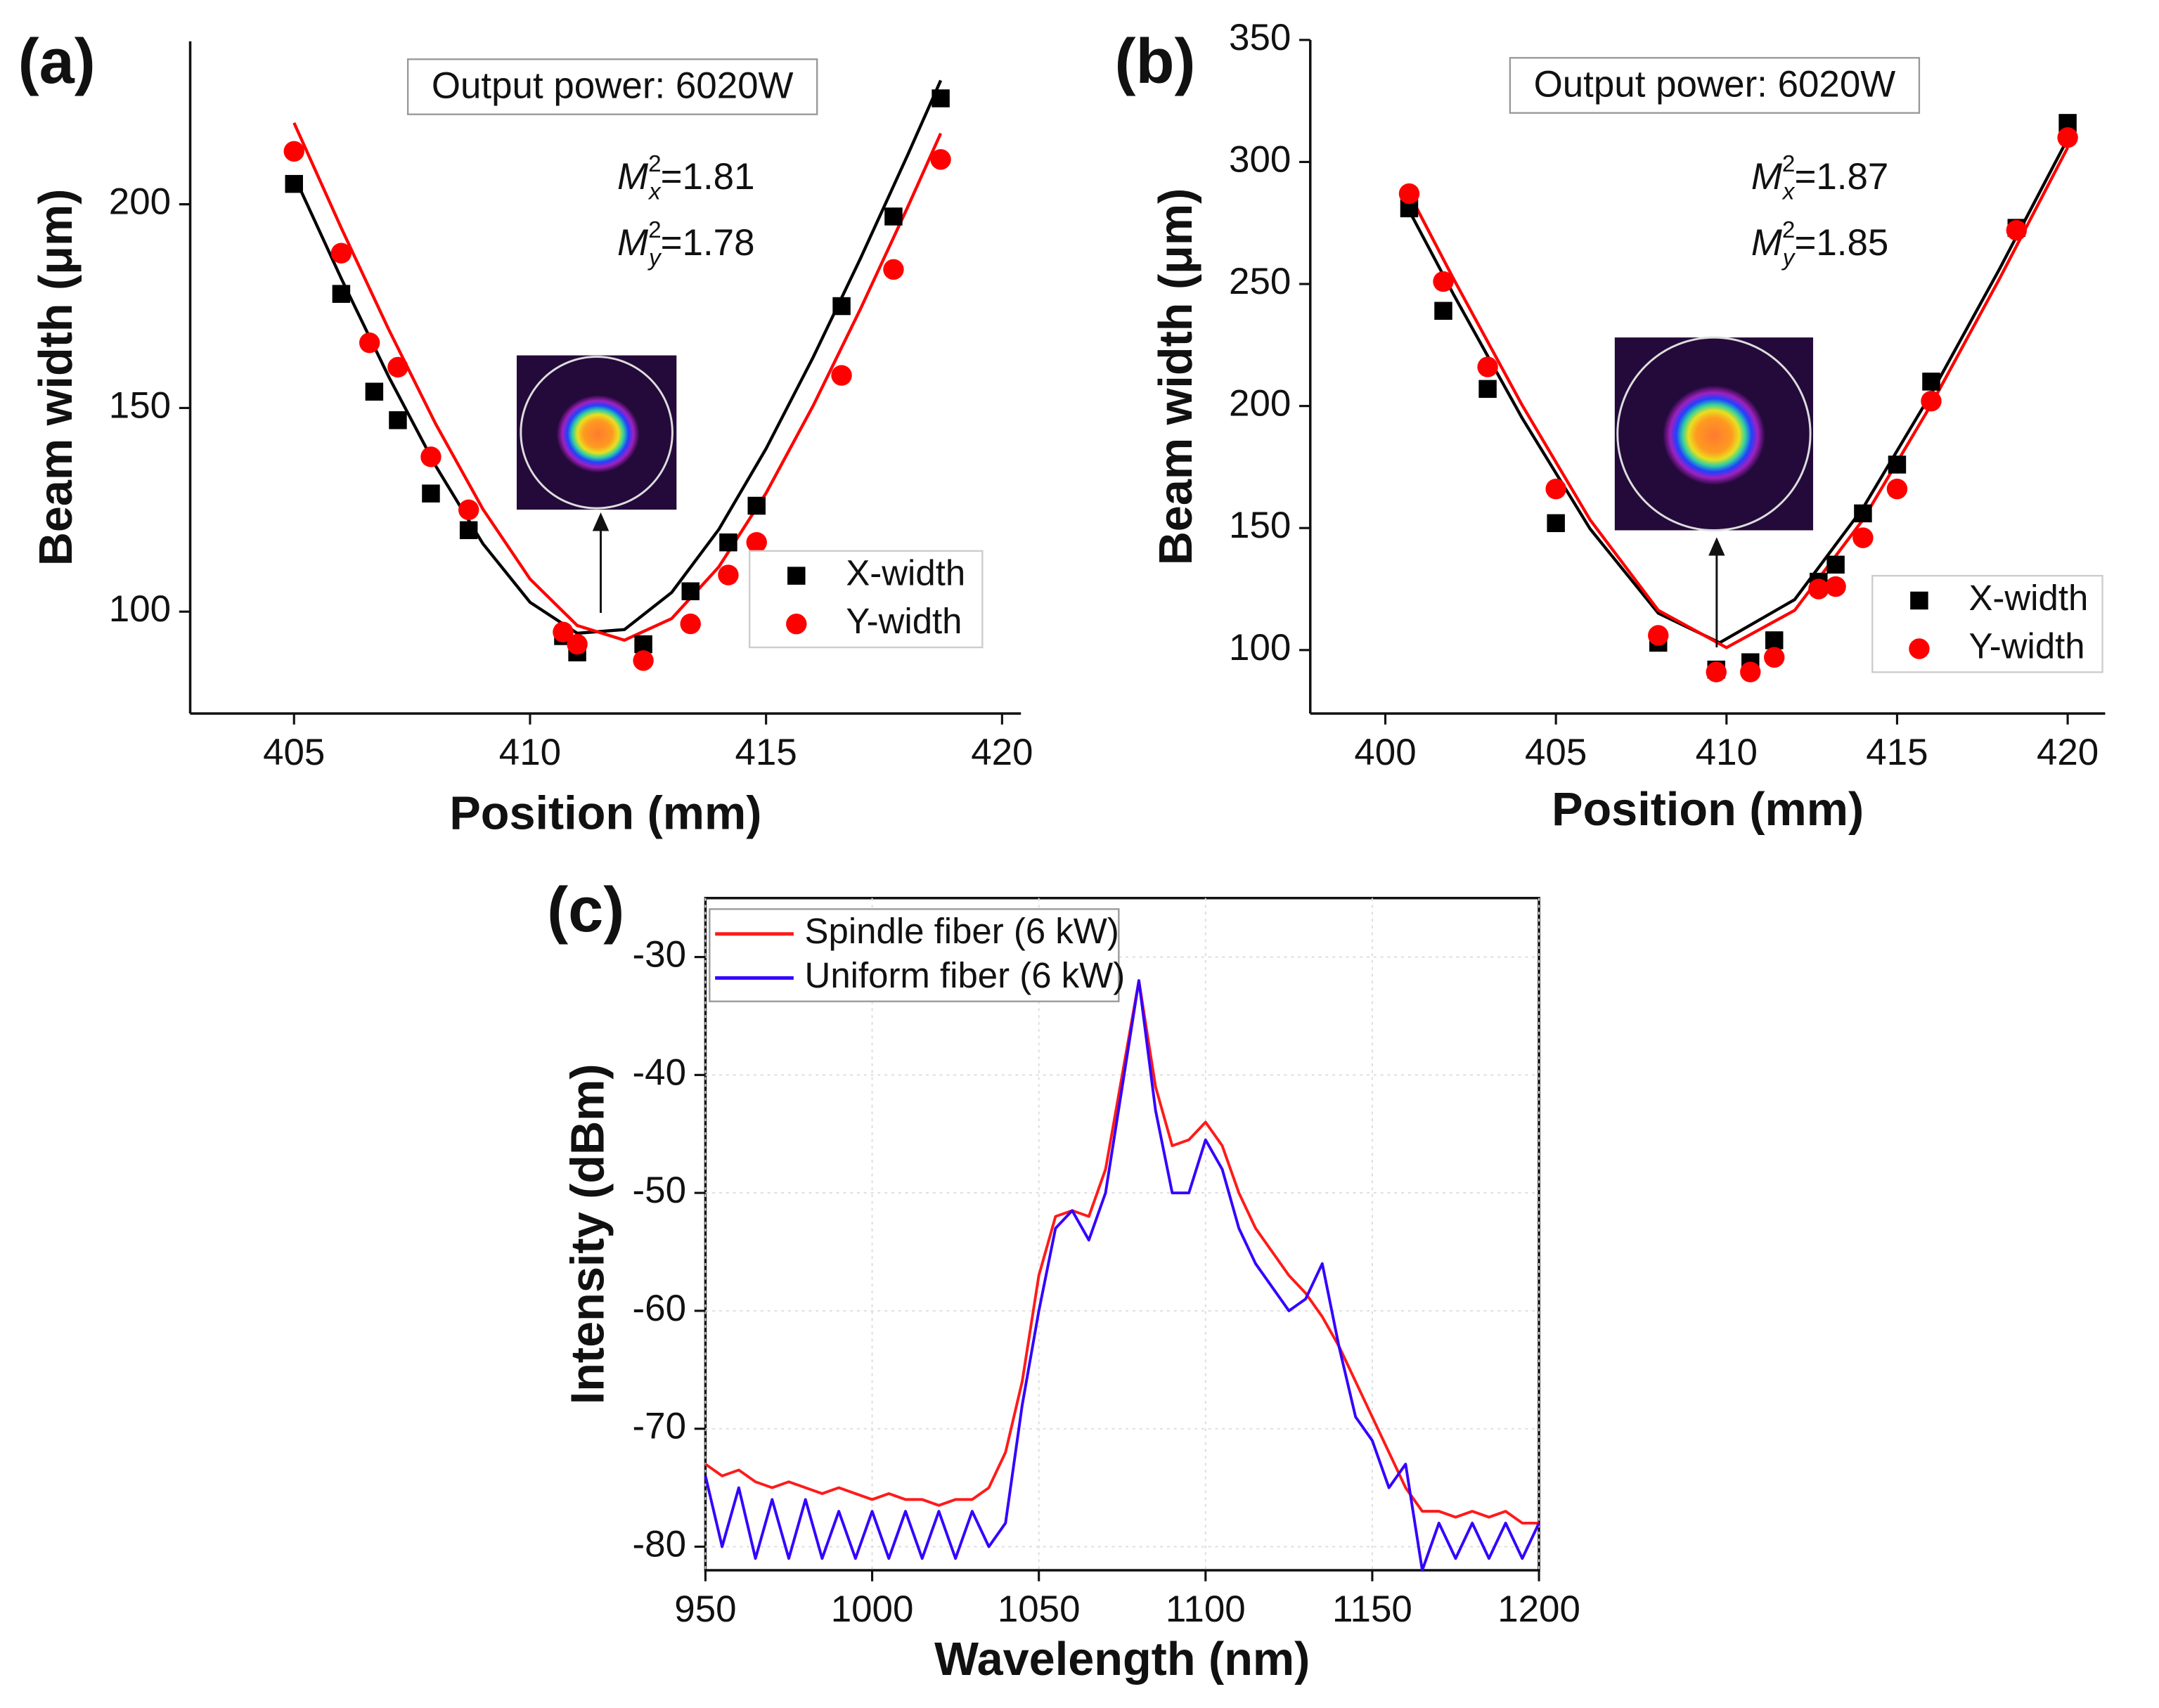 This screenshot has width=2159, height=1708. I want to click on y-tick-label: 300, so click(1260, 159).